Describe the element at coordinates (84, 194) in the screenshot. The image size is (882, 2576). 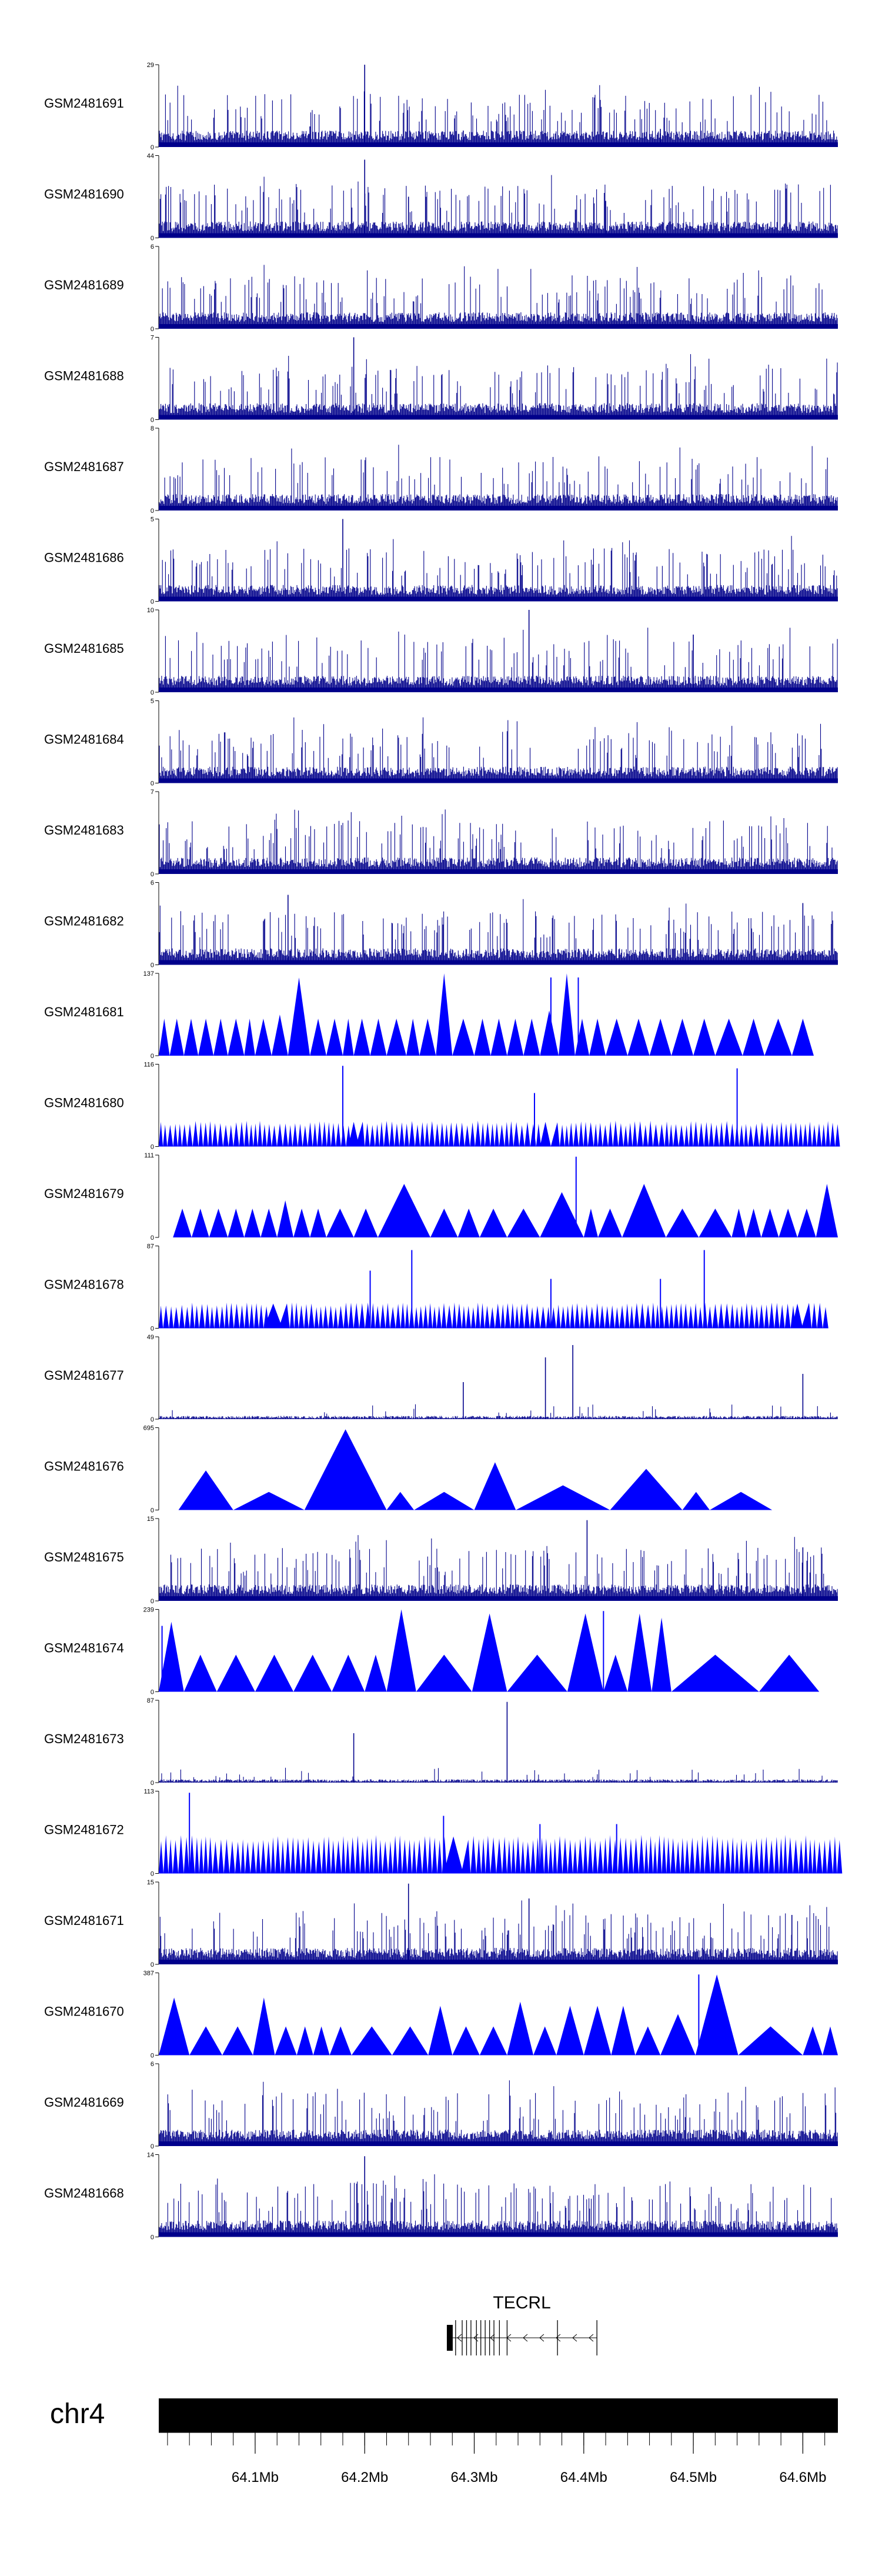
I see `track-label: GSM2481690` at that location.